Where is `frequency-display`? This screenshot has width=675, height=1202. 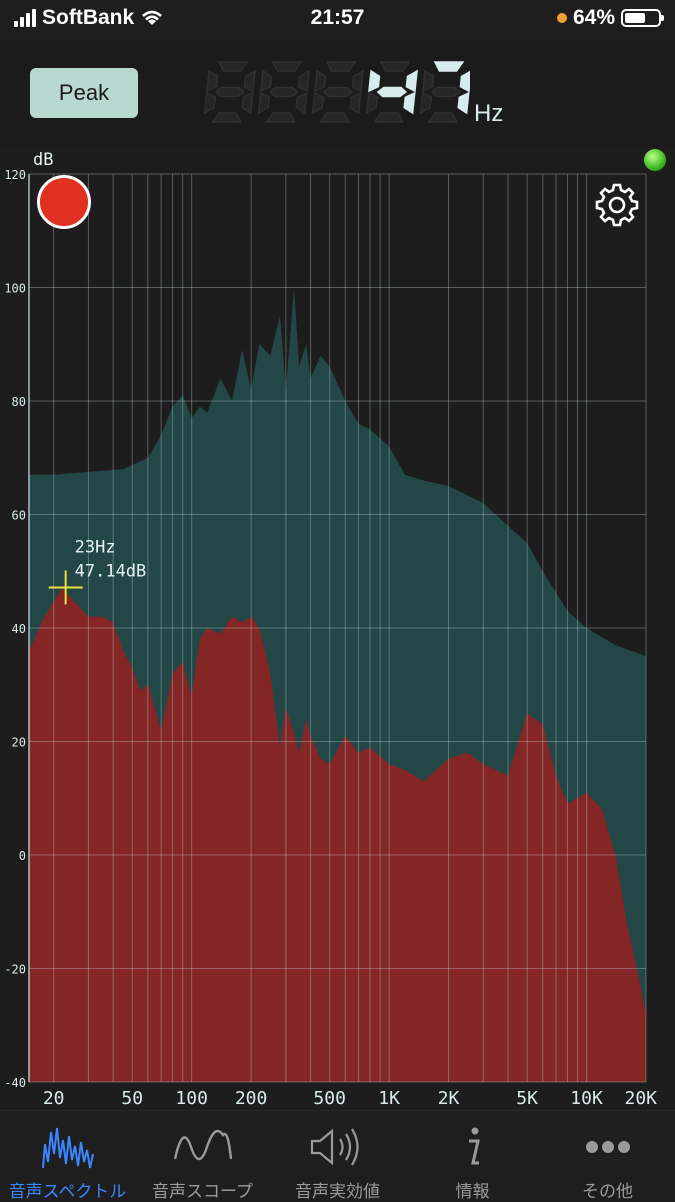
frequency-display is located at coordinates (336, 92).